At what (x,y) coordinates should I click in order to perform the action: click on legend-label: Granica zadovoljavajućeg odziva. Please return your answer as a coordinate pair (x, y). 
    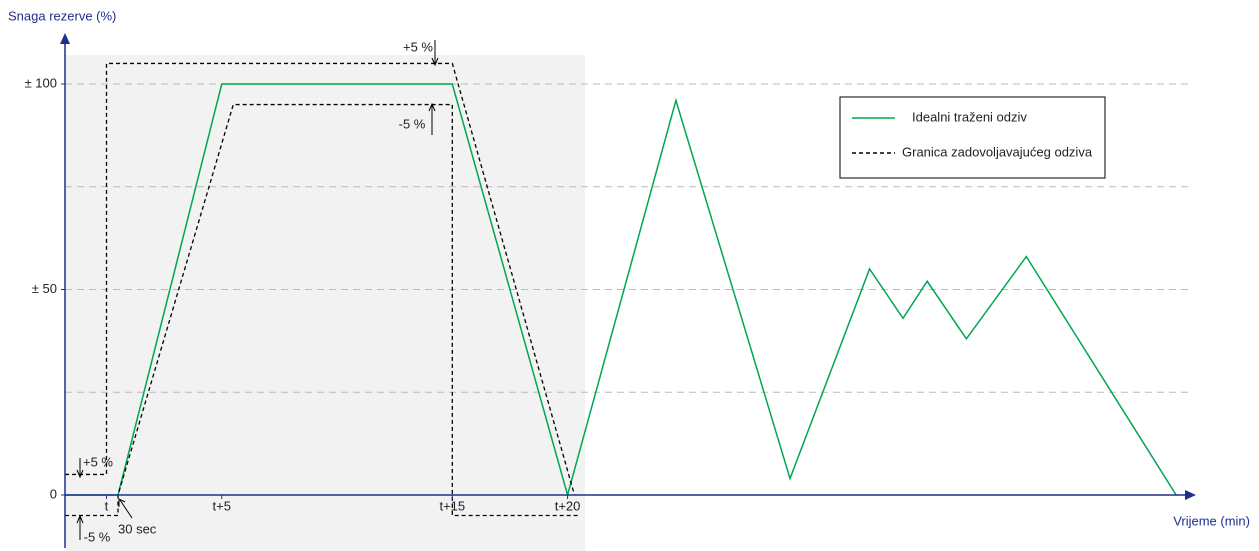
    Looking at the image, I should click on (997, 151).